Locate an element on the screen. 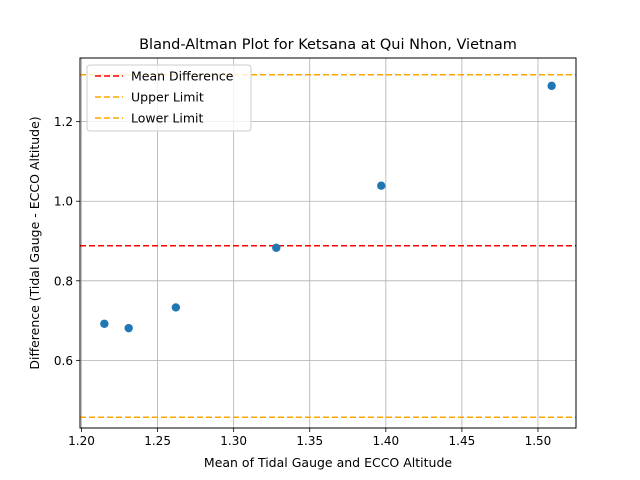 The image size is (640, 480). x-tick-label: 1.35 is located at coordinates (309, 441).